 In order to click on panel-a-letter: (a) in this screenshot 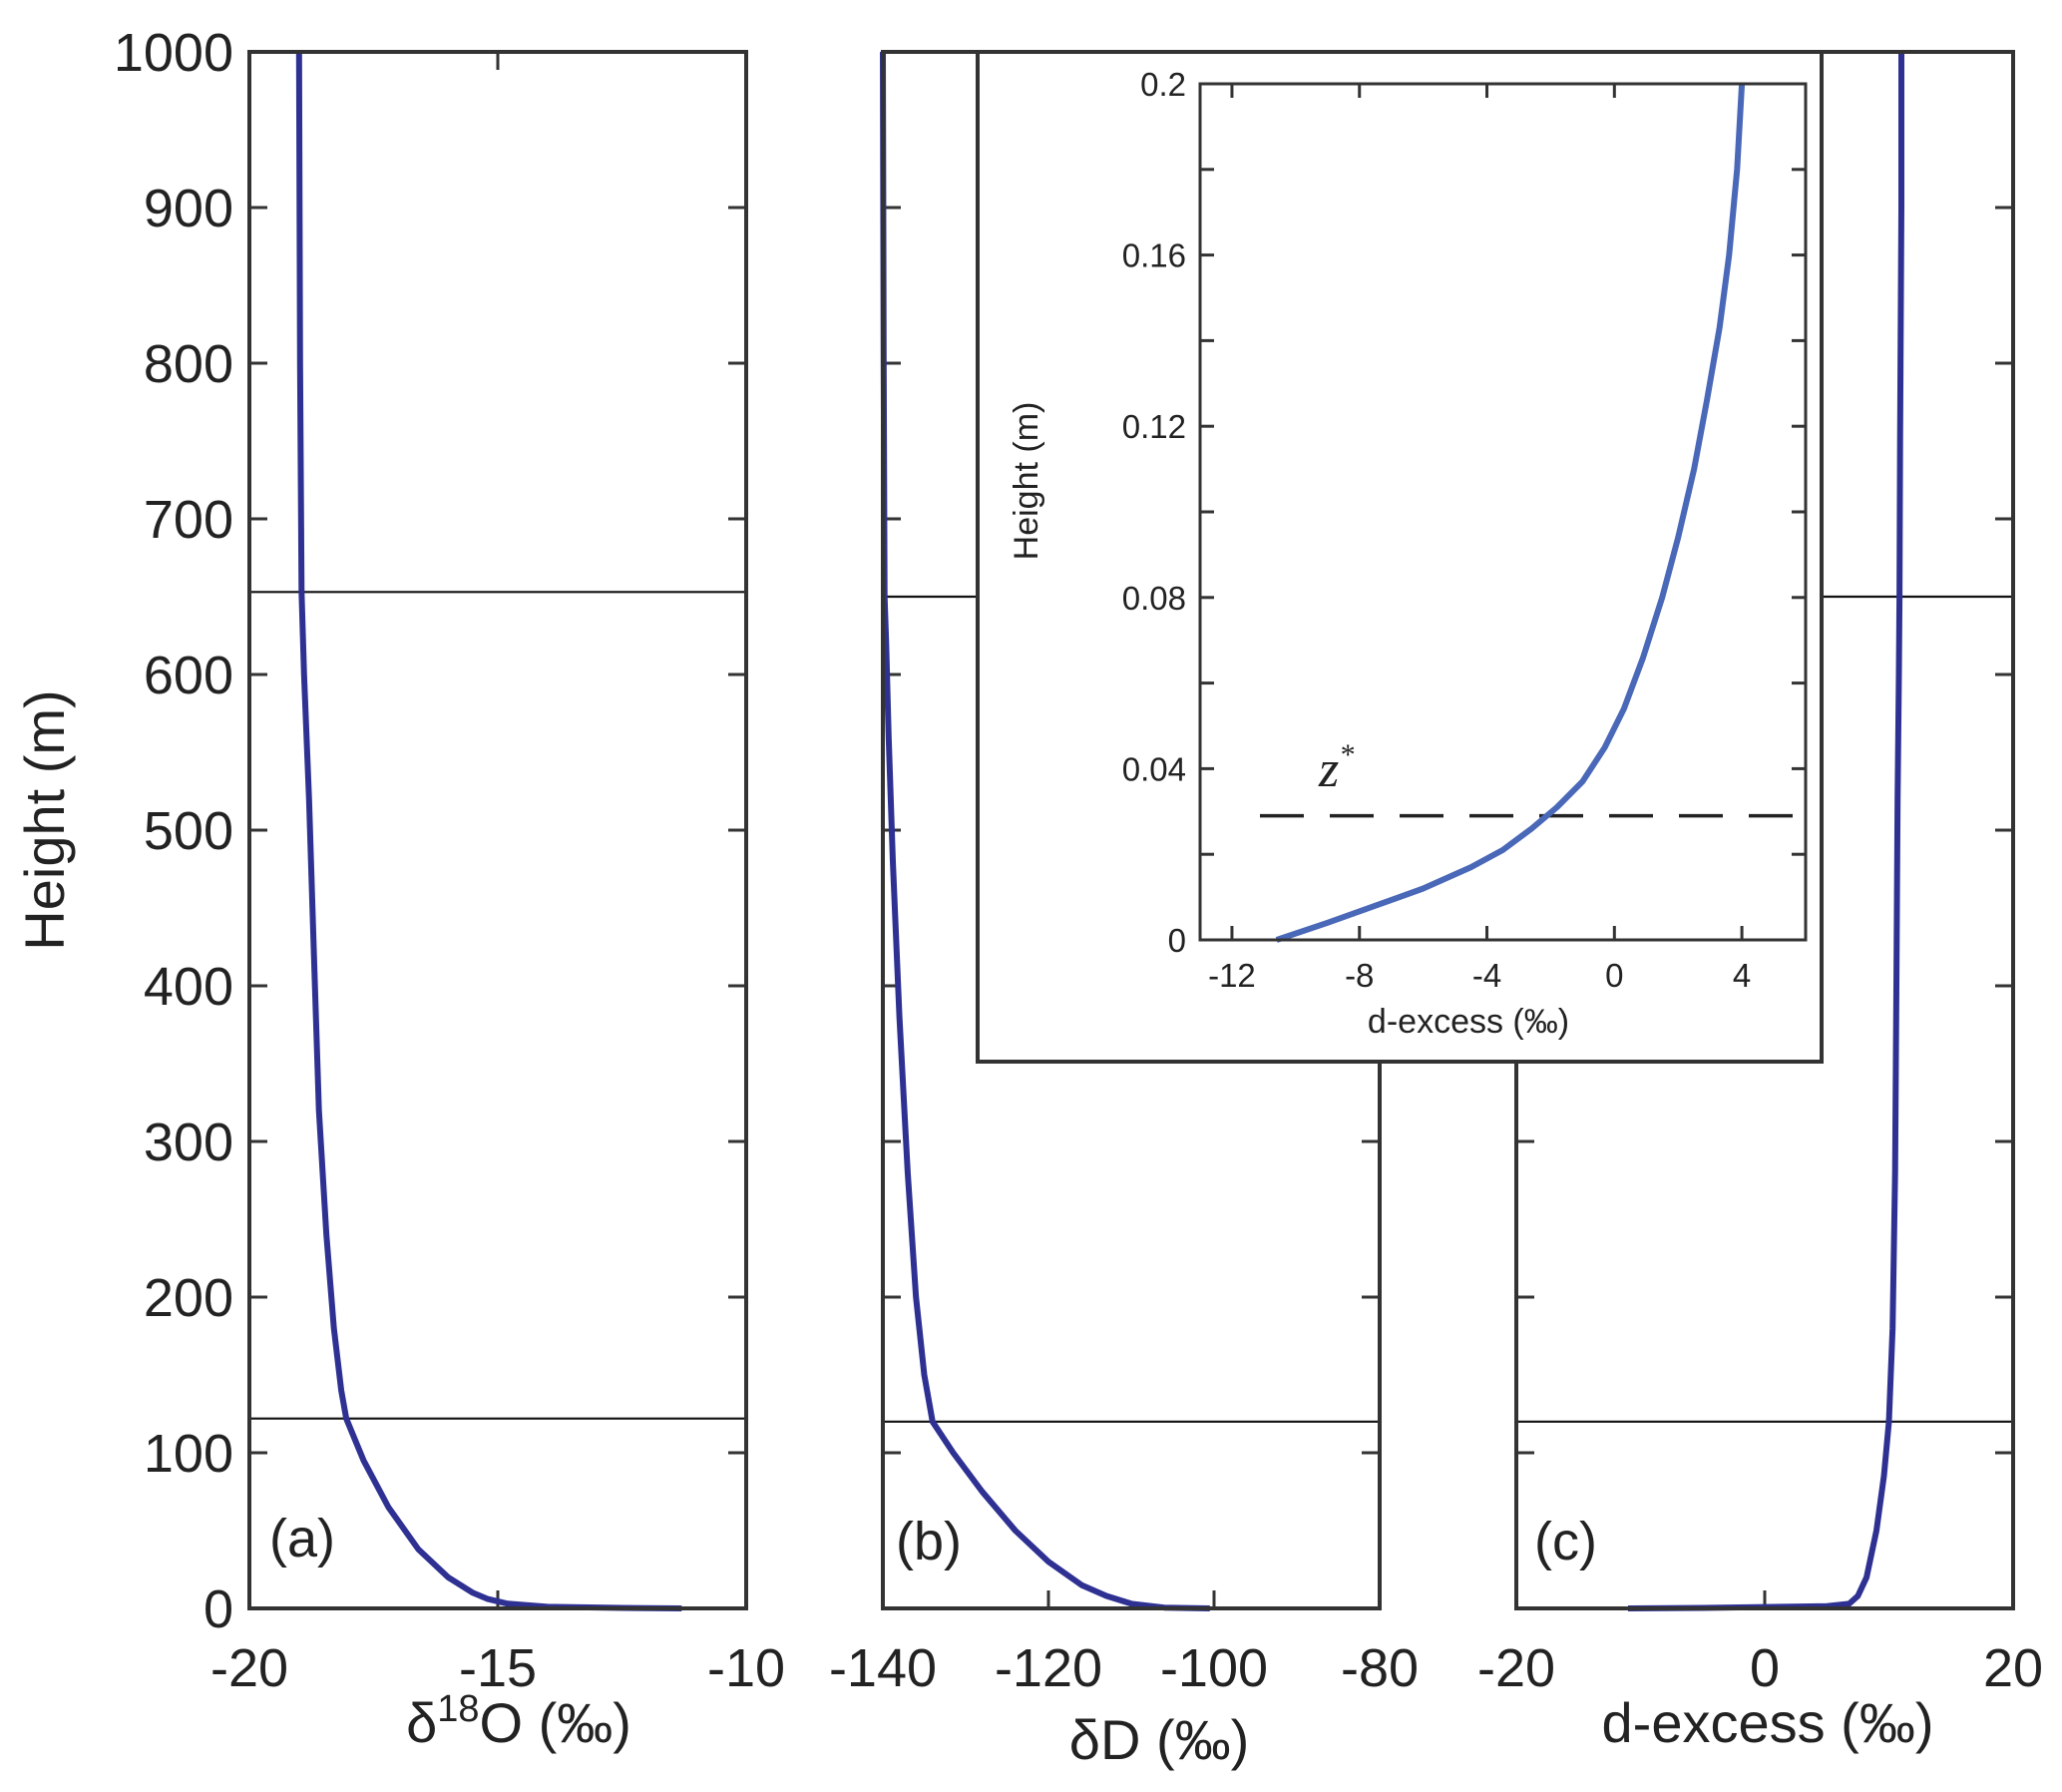, I will do `click(302, 1538)`.